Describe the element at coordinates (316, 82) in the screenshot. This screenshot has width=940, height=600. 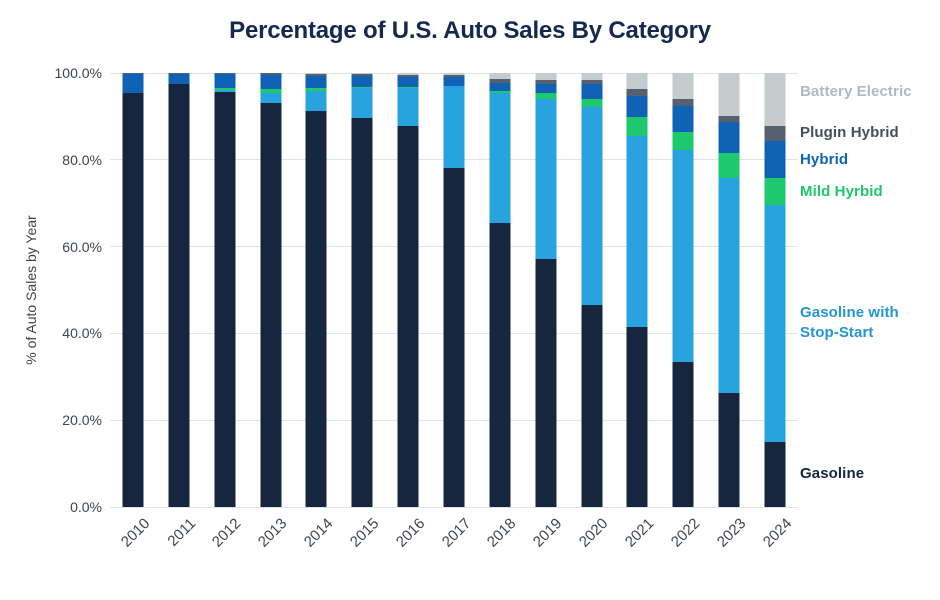
I see `bar-segment-hybrid-2014` at that location.